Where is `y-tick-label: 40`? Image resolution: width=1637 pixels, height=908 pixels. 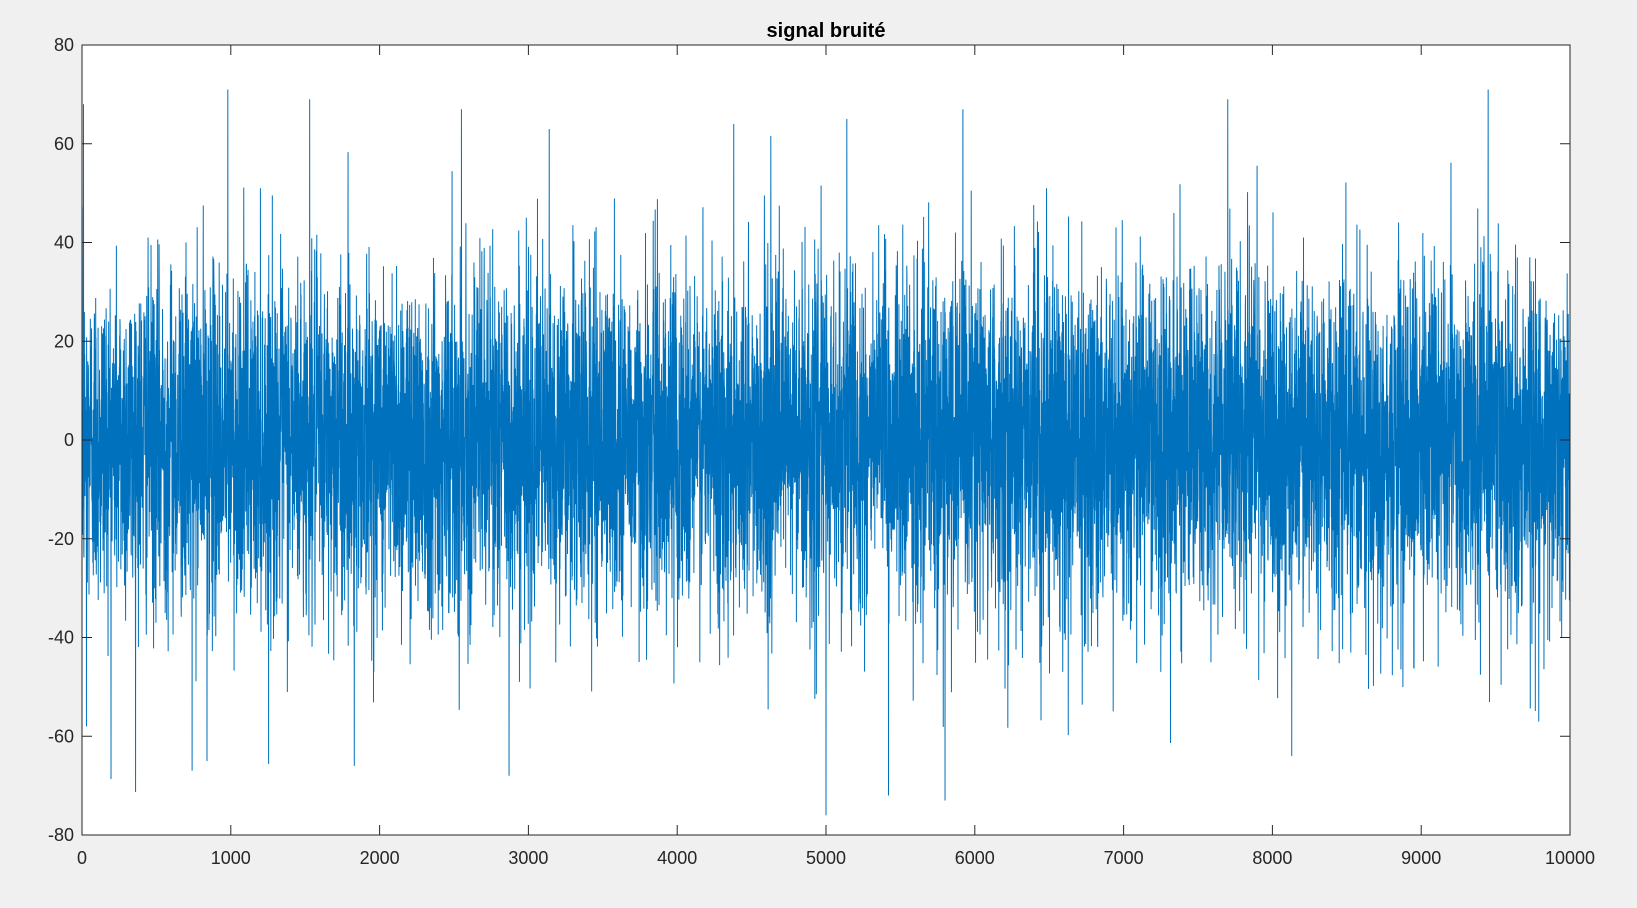 y-tick-label: 40 is located at coordinates (64, 243).